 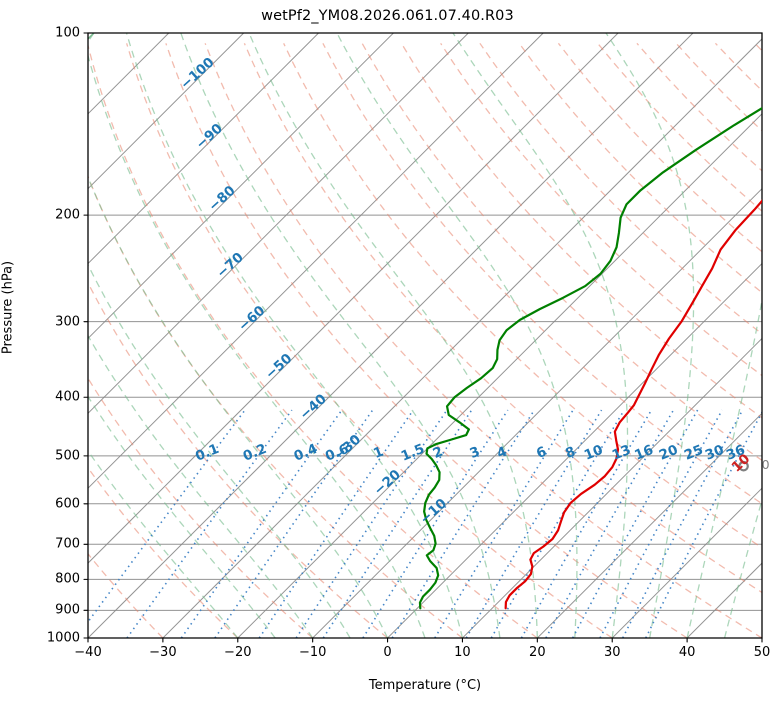 What do you see at coordinates (433, 512) in the screenshot?
I see `isotherm-label: −10` at bounding box center [433, 512].